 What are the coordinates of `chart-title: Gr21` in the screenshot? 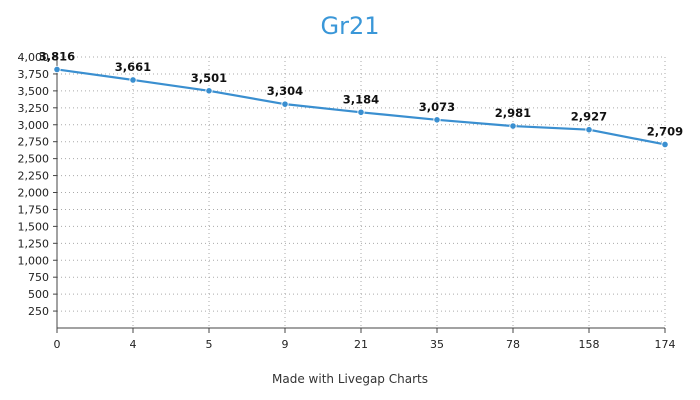 It's located at (350, 26).